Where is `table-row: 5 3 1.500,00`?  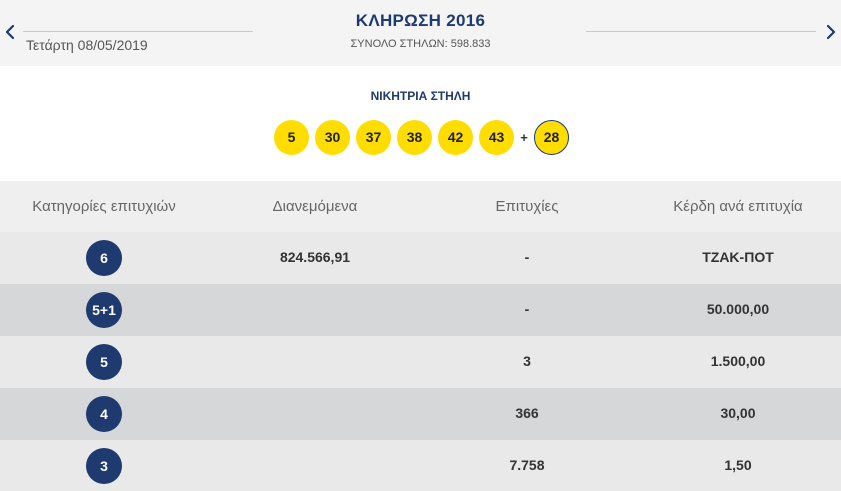 table-row: 5 3 1.500,00 is located at coordinates (420, 362).